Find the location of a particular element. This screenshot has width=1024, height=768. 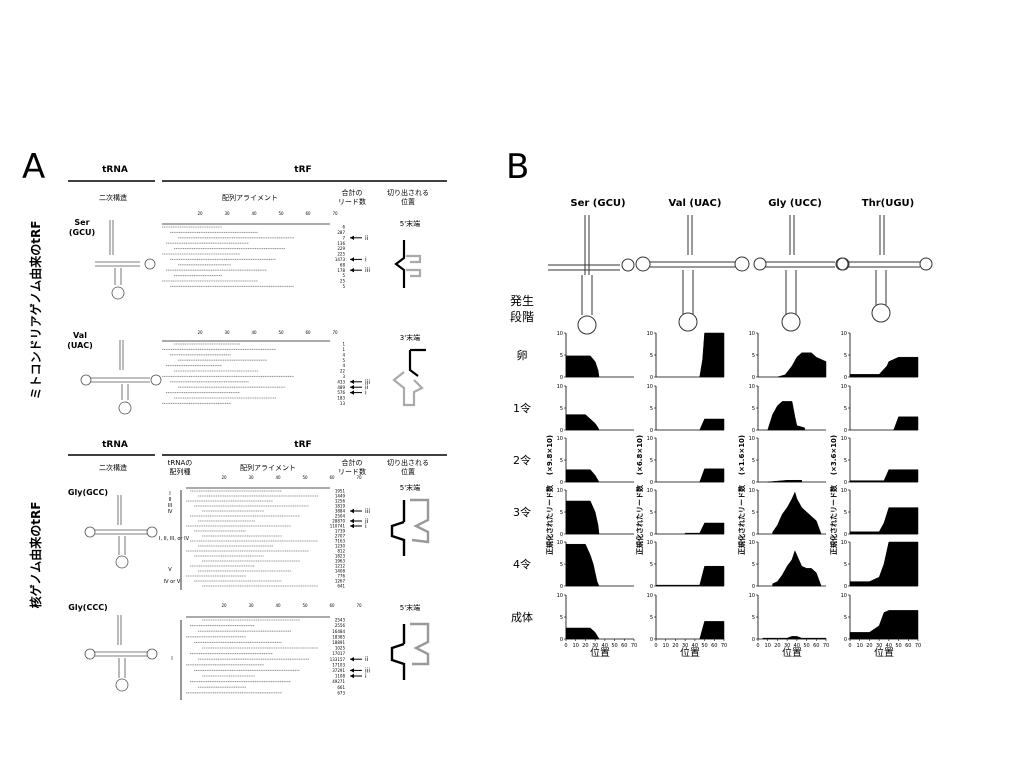

nuclear-vertical-label: 核ゲノム由来のtRF is located at coordinates (35, 555).